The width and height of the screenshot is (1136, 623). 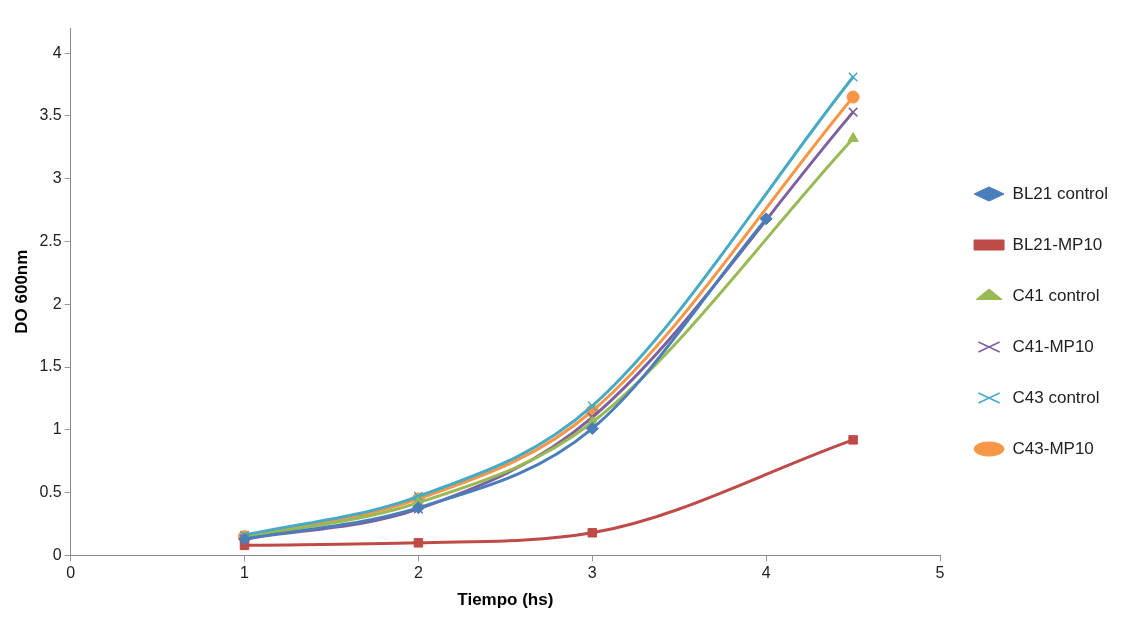 What do you see at coordinates (57, 303) in the screenshot?
I see `y-tick-label: 2` at bounding box center [57, 303].